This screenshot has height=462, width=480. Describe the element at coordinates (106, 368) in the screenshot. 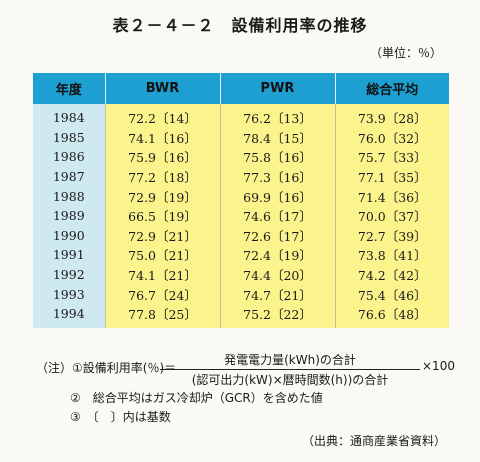

I see `note-1-prefix: （注）①設備利用率(％)＝` at that location.